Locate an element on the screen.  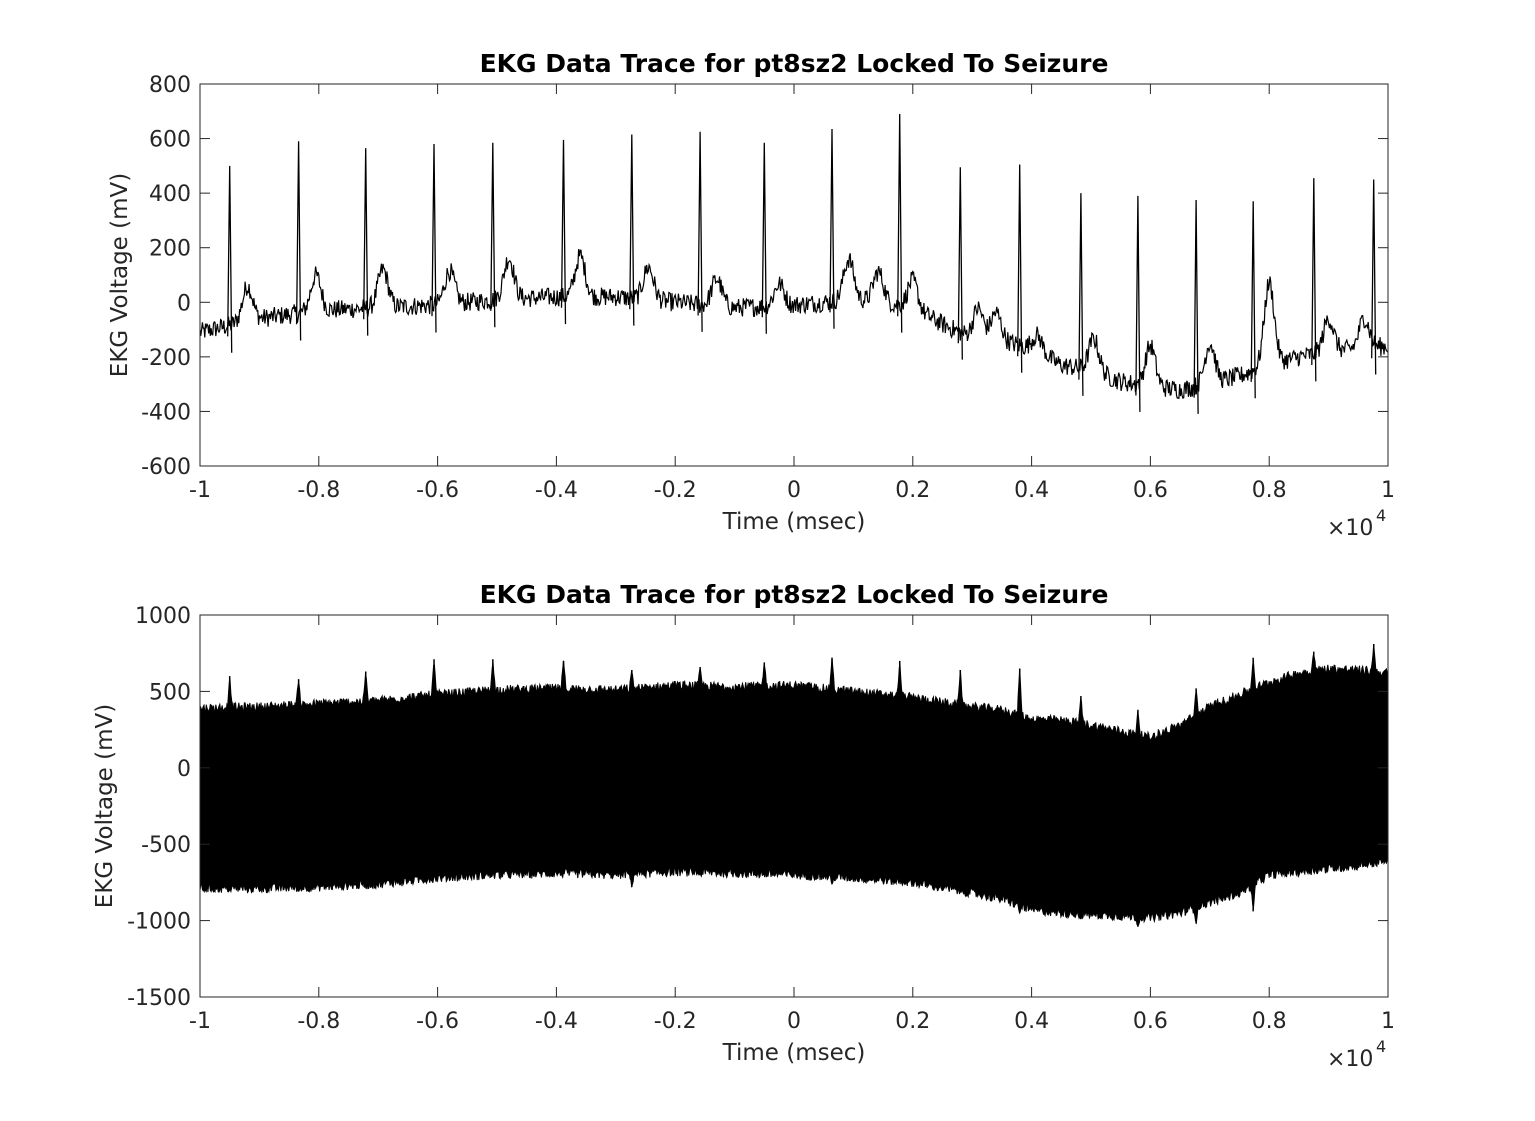
top-y-tick-label: 400 is located at coordinates (170, 194).